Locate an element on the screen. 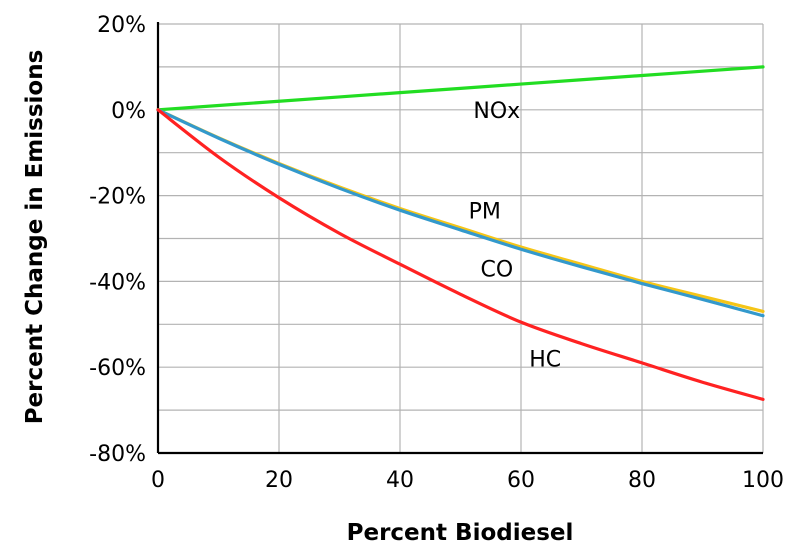  x-tick-label: 100 is located at coordinates (763, 480).